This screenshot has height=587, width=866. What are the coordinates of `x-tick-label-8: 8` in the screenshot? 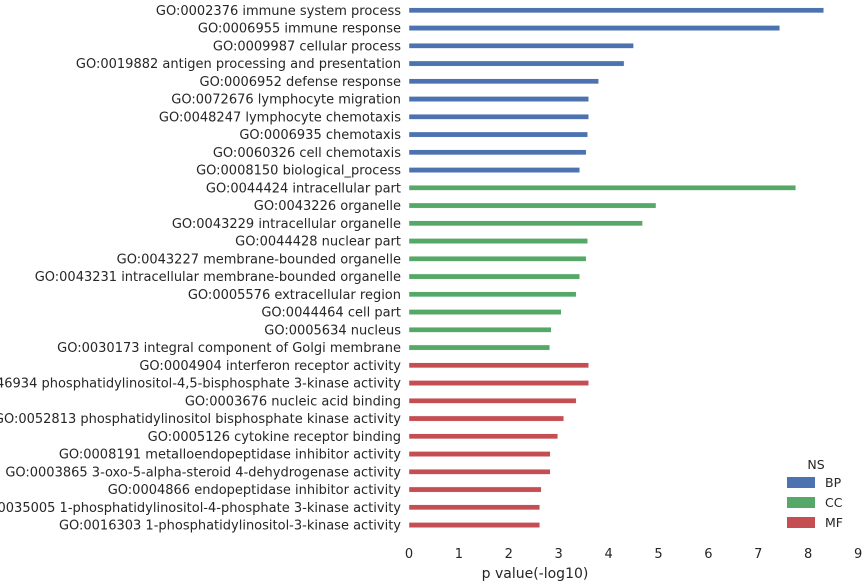 It's located at (808, 554).